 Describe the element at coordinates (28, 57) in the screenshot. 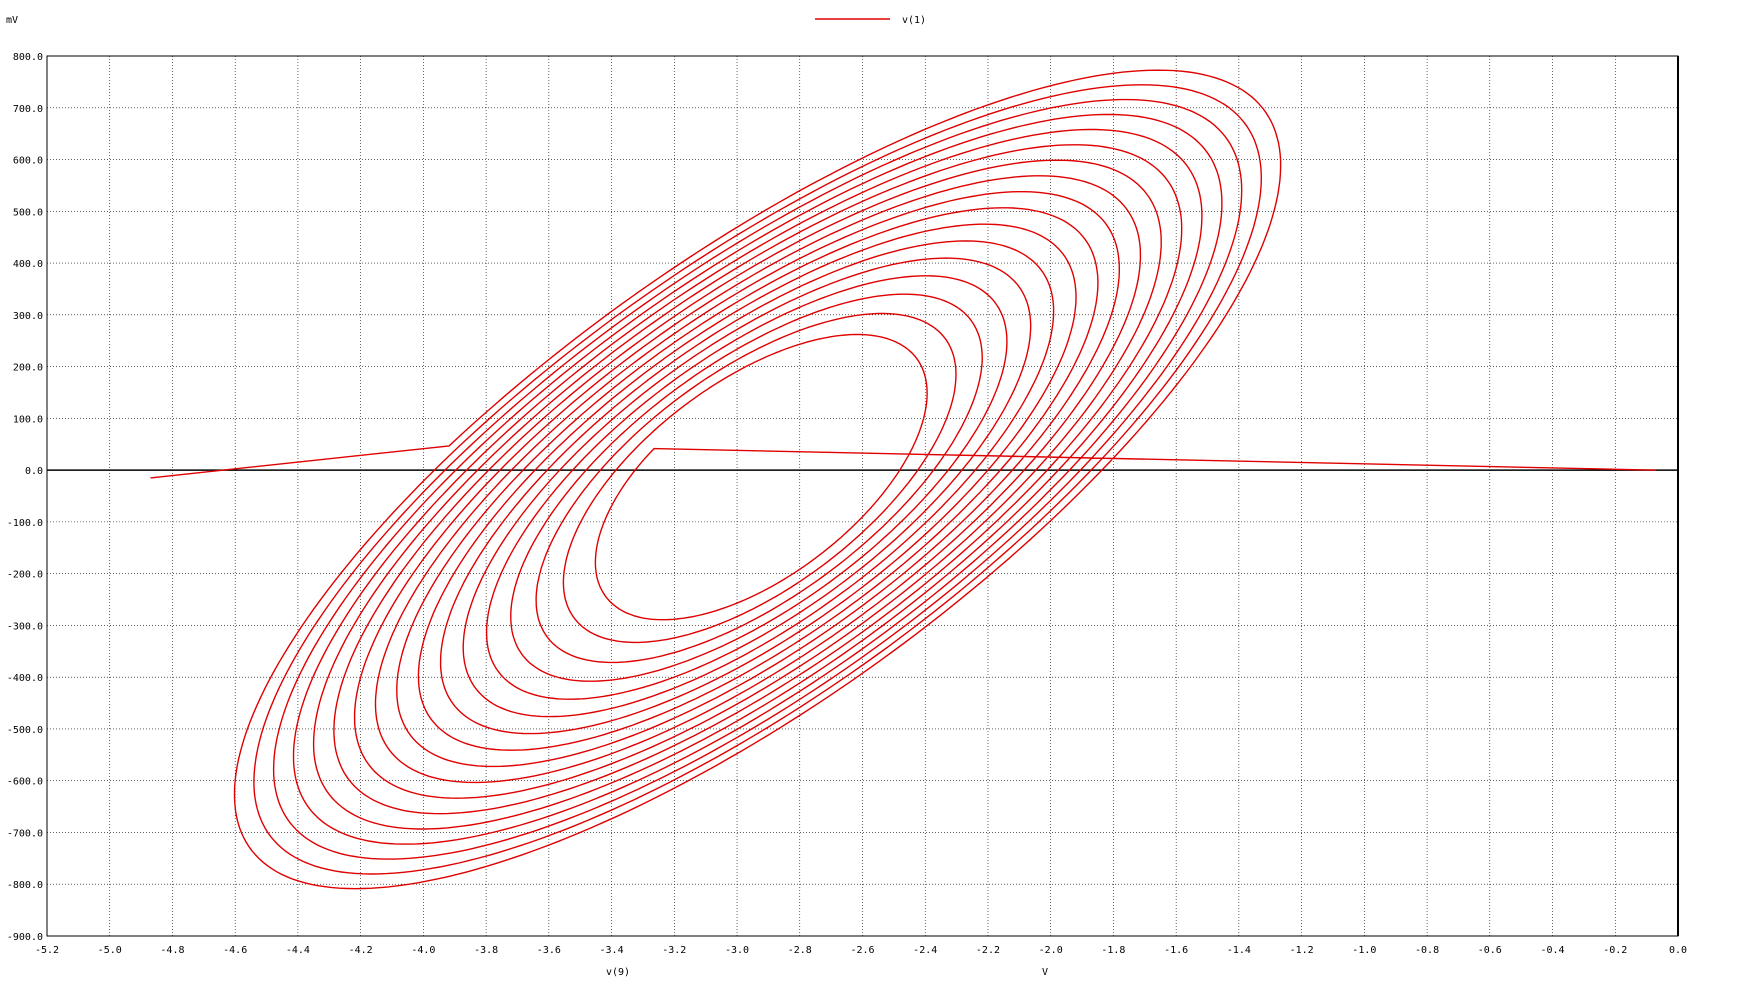

I see `y-tick-label: 800.0` at that location.